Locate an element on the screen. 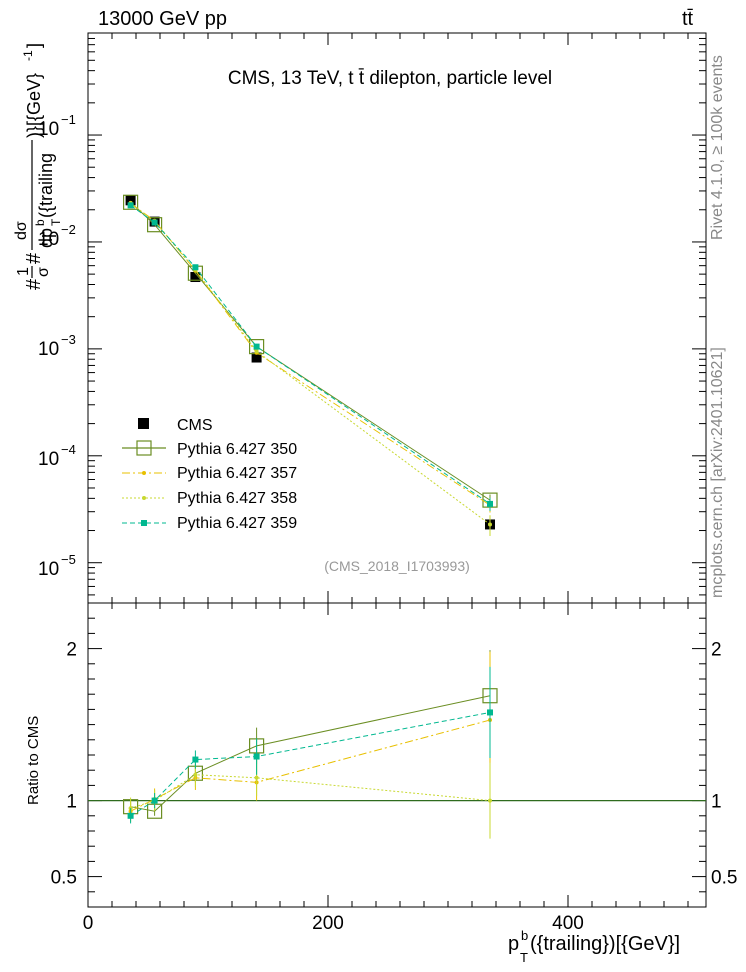 Image resolution: width=746 pixels, height=972 pixels. x-label-tail: ({trailing})[{GeV}] is located at coordinates (605, 944).